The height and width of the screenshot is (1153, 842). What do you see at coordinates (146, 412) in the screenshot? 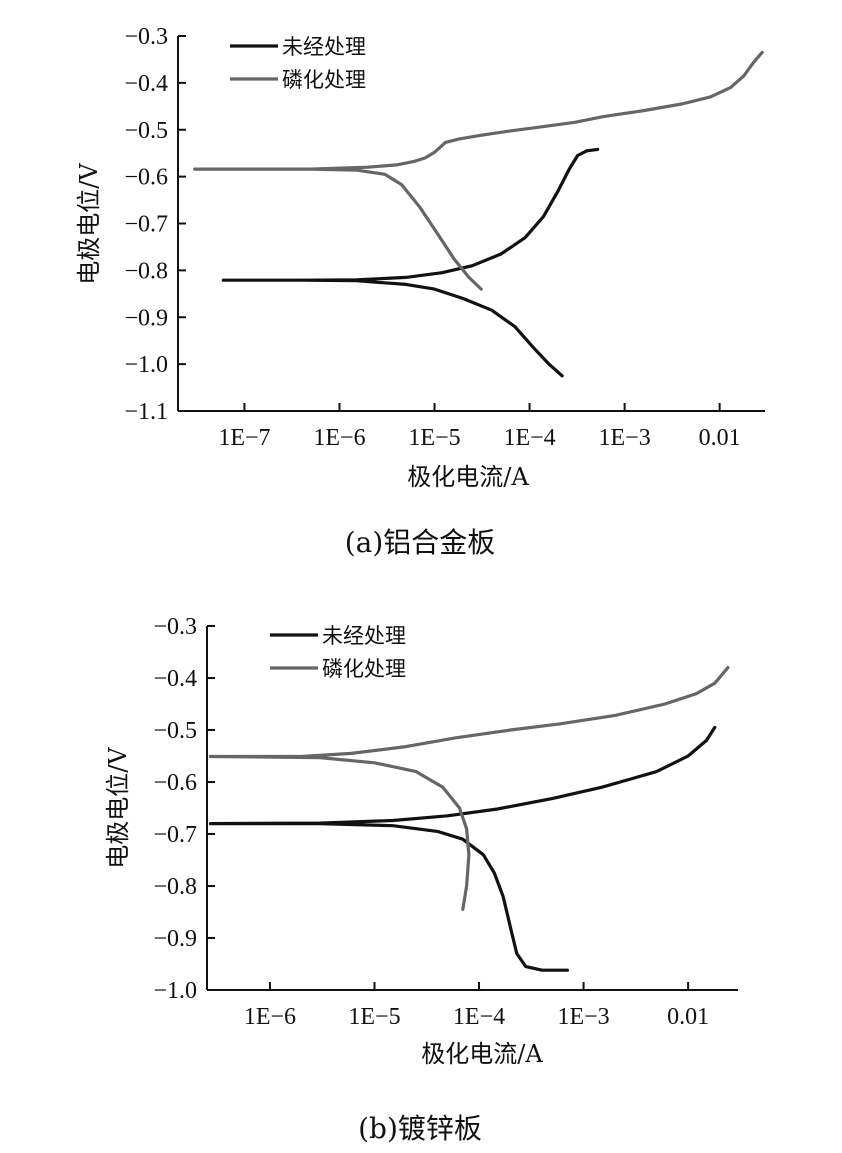
I see `y-tick-label: −1.1` at bounding box center [146, 412].